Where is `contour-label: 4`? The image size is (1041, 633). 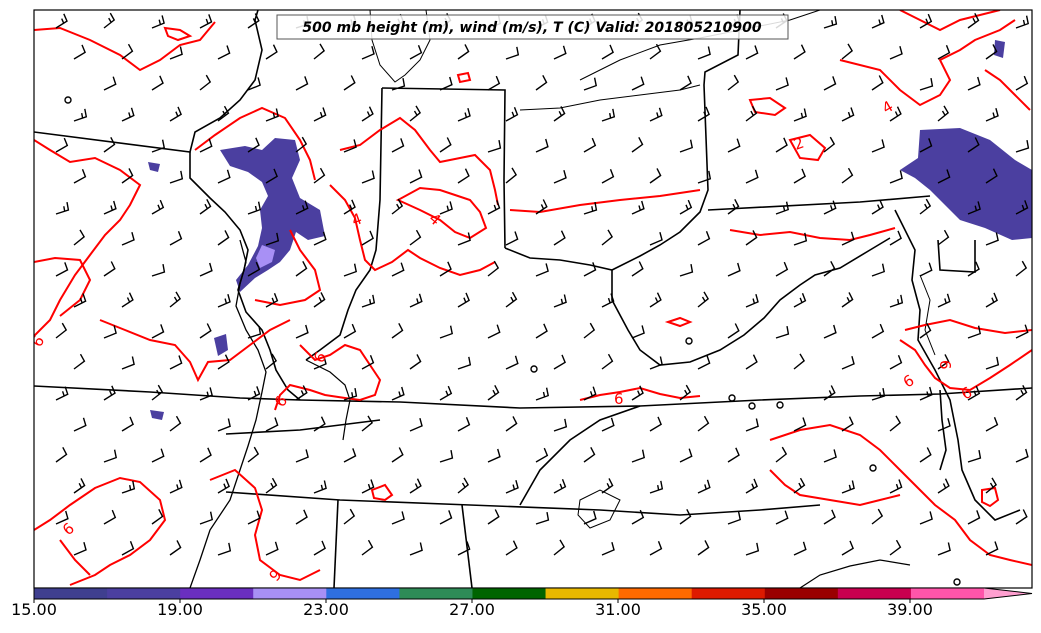
contour-label: 4 is located at coordinates (887, 107).